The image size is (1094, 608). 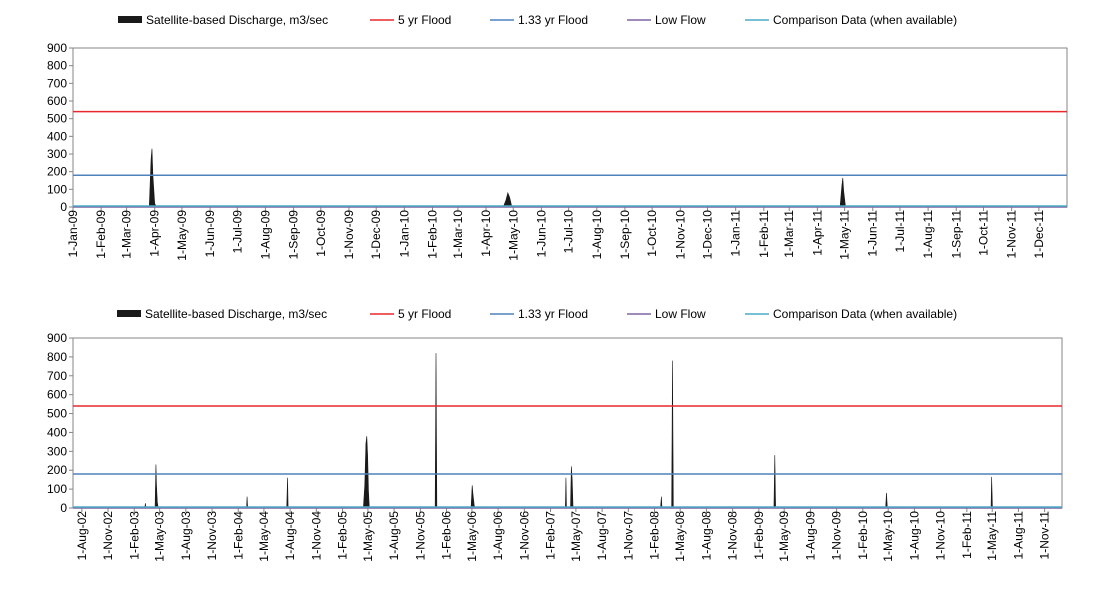 What do you see at coordinates (404, 234) in the screenshot?
I see `x-tick-label: 1-Jan-10` at bounding box center [404, 234].